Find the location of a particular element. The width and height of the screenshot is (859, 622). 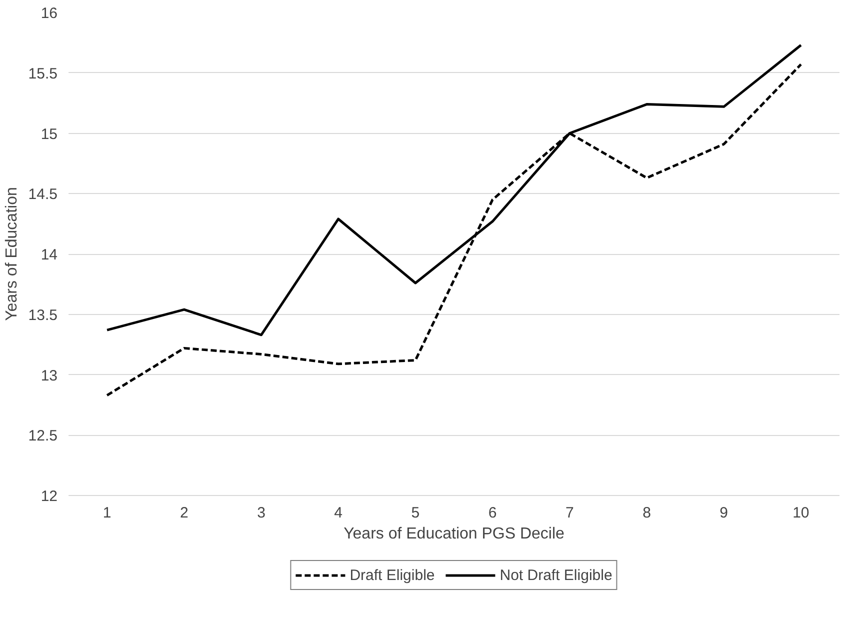

y-tick-label: 12 is located at coordinates (49, 496).